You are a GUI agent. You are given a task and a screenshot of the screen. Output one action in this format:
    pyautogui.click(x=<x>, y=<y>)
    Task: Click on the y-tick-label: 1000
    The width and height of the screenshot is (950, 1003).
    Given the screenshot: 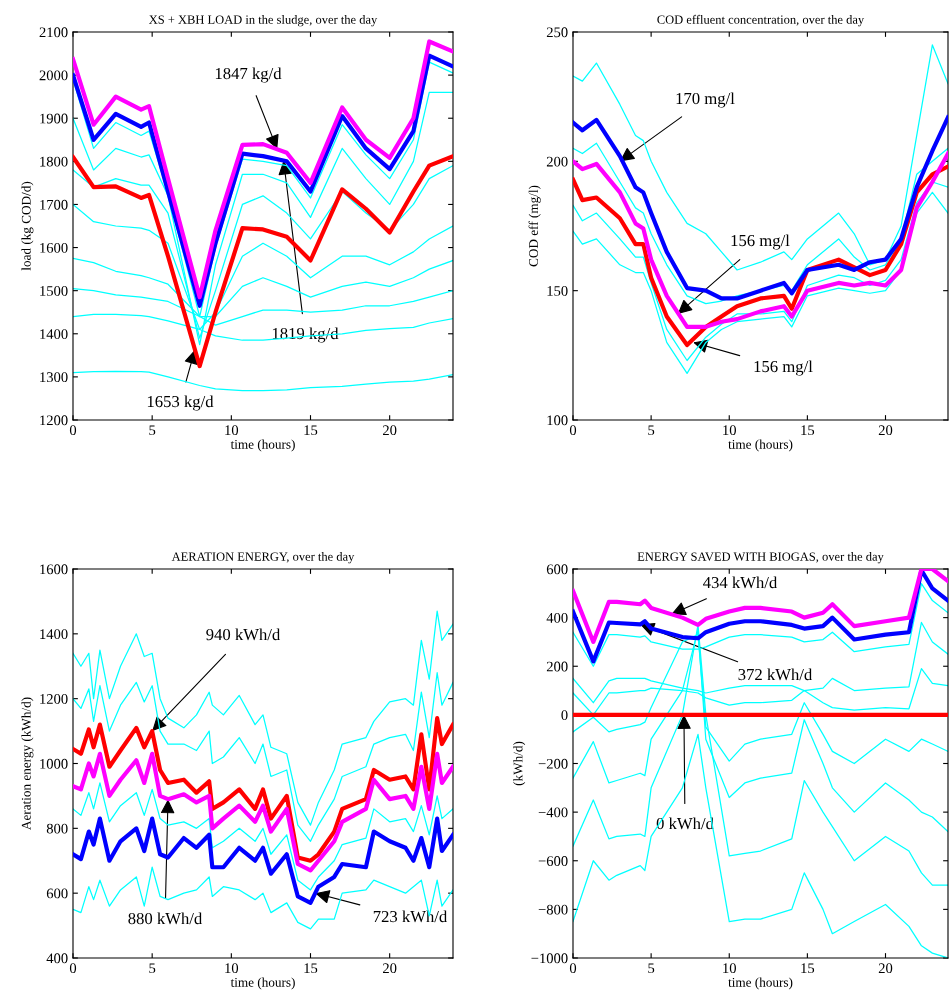 What is the action you would take?
    pyautogui.click(x=54, y=763)
    